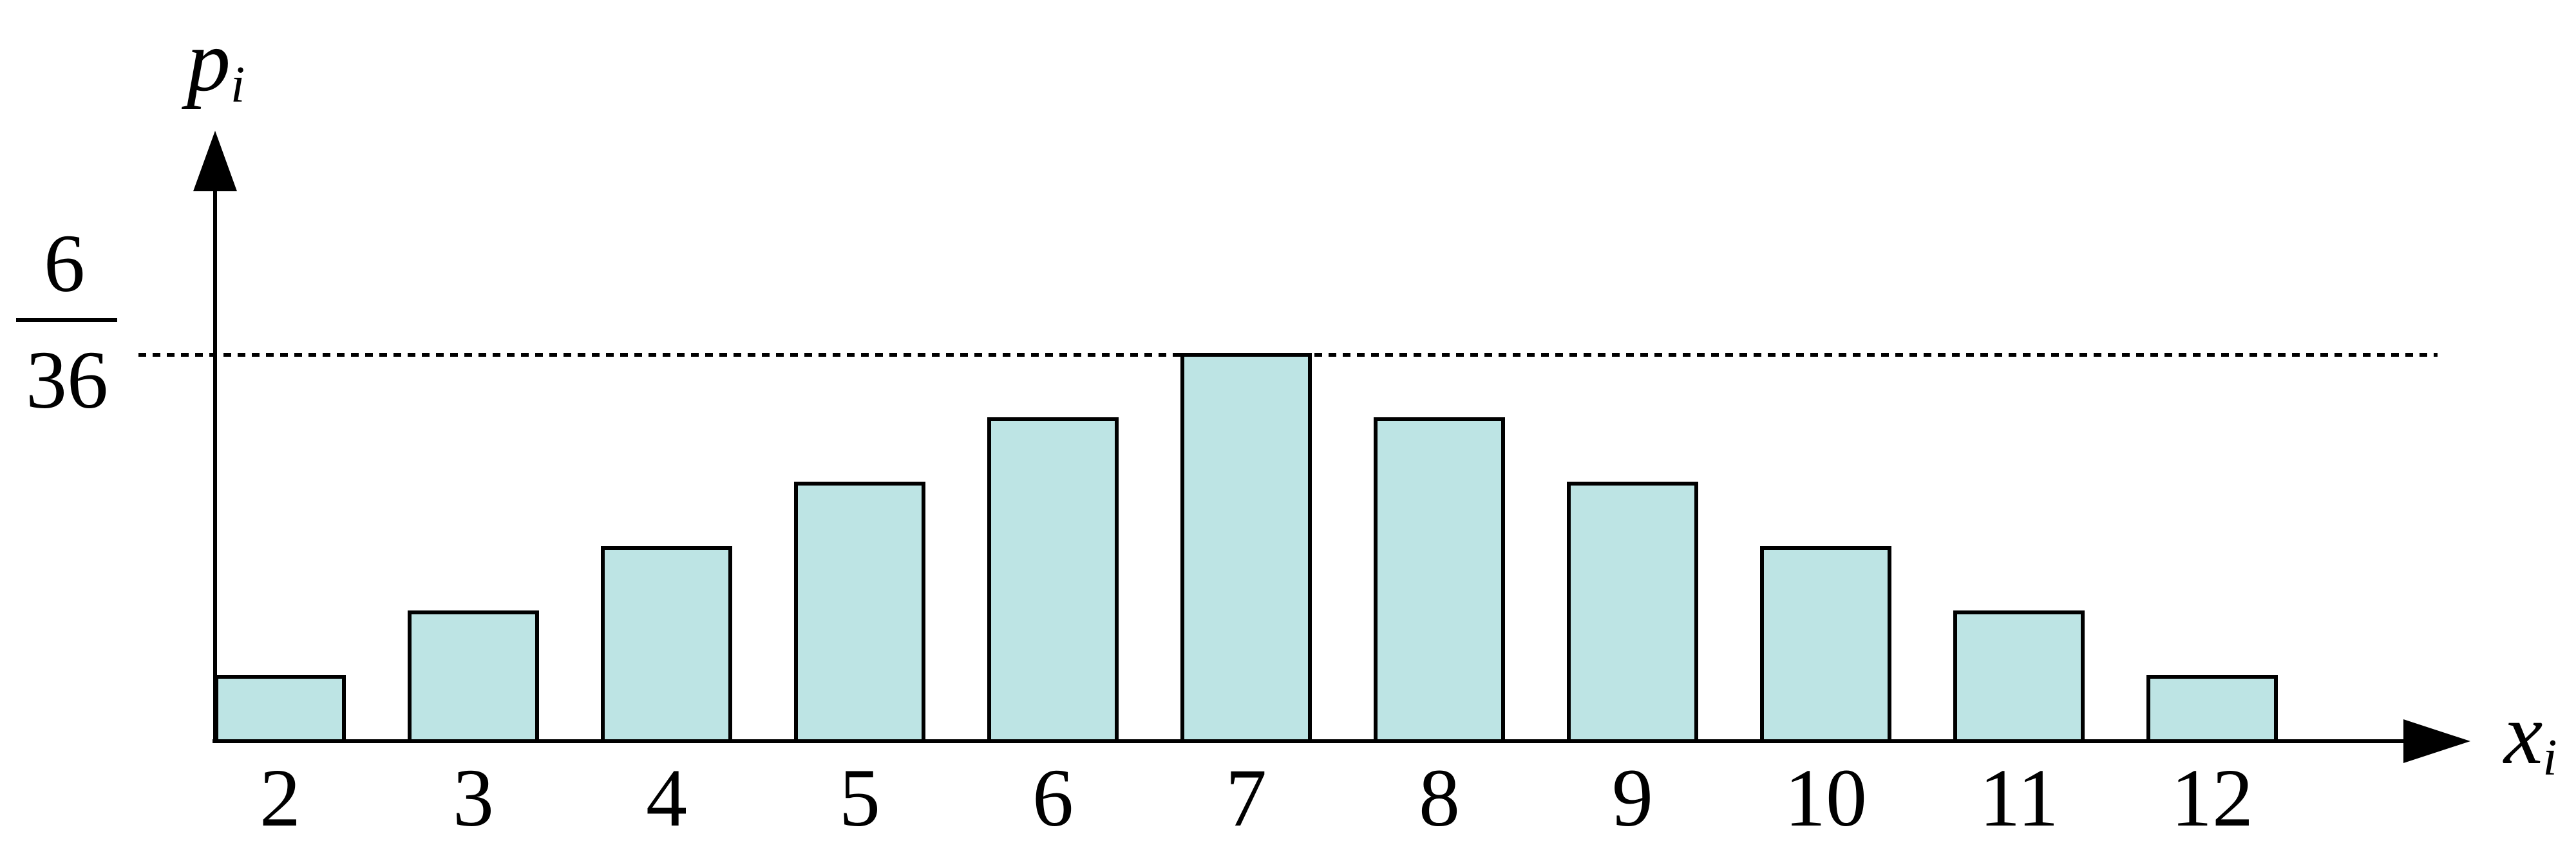 The width and height of the screenshot is (2576, 841). I want to click on x-tick-label-5: 5, so click(859, 797).